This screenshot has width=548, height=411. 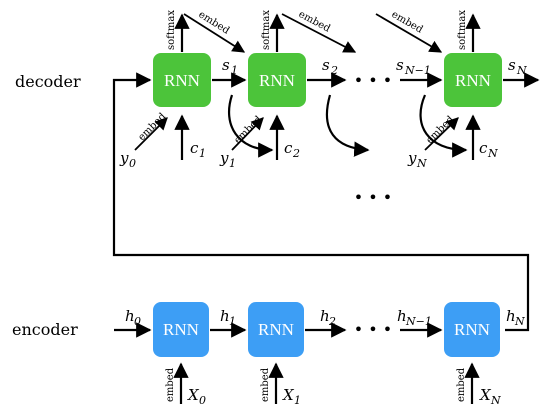 What do you see at coordinates (190, 137) in the screenshot?
I see `decoder-input-c1: c 1` at bounding box center [190, 137].